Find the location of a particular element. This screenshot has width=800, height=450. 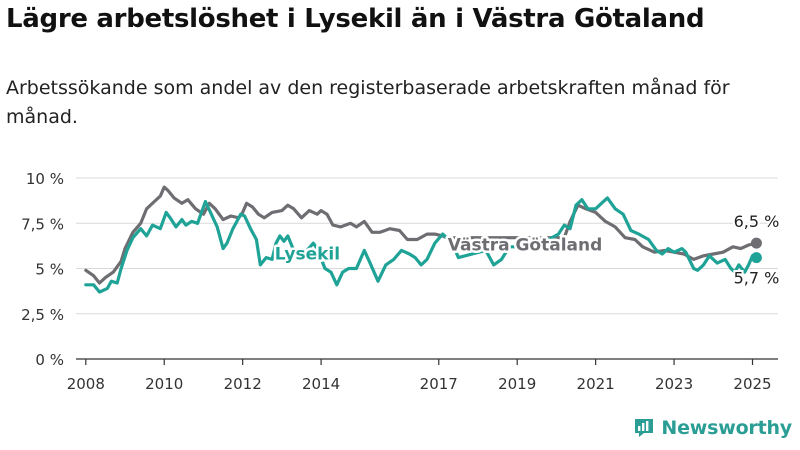

endpoint-marker-vastra-gotaland is located at coordinates (756, 243).